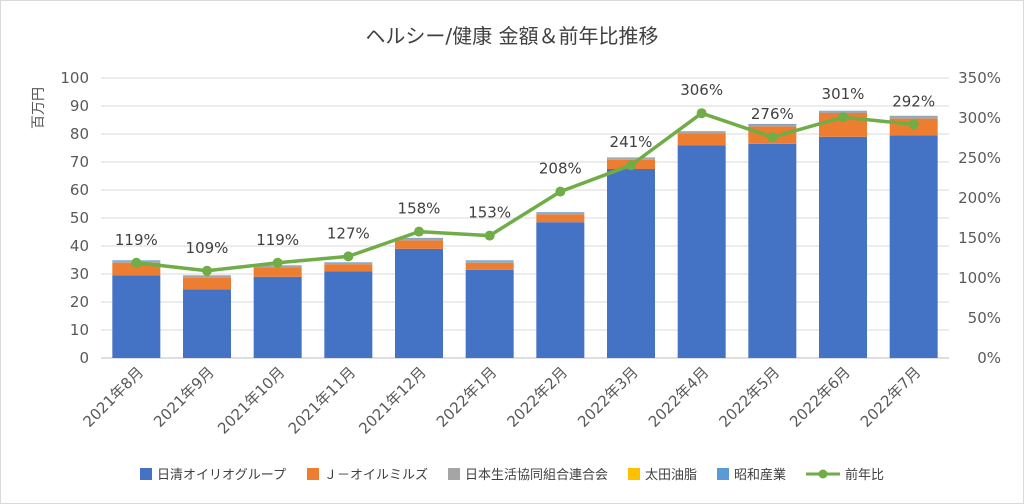 This screenshot has height=504, width=1024. What do you see at coordinates (608, 397) in the screenshot?
I see `x-tick-label: 2022年3月` at bounding box center [608, 397].